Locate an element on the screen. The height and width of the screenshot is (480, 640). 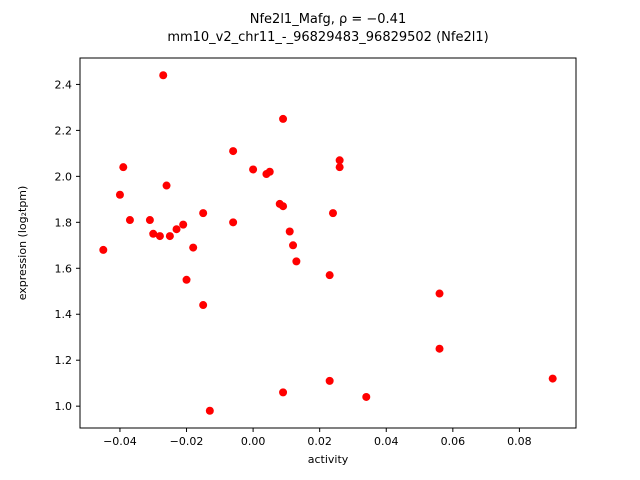
y-tick-label: 1.8 is located at coordinates (64, 222).